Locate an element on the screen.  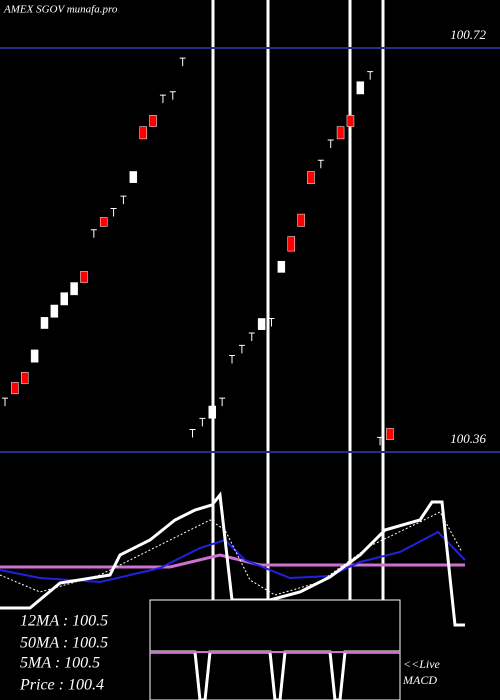
ma5-line is located at coordinates (231, 553).